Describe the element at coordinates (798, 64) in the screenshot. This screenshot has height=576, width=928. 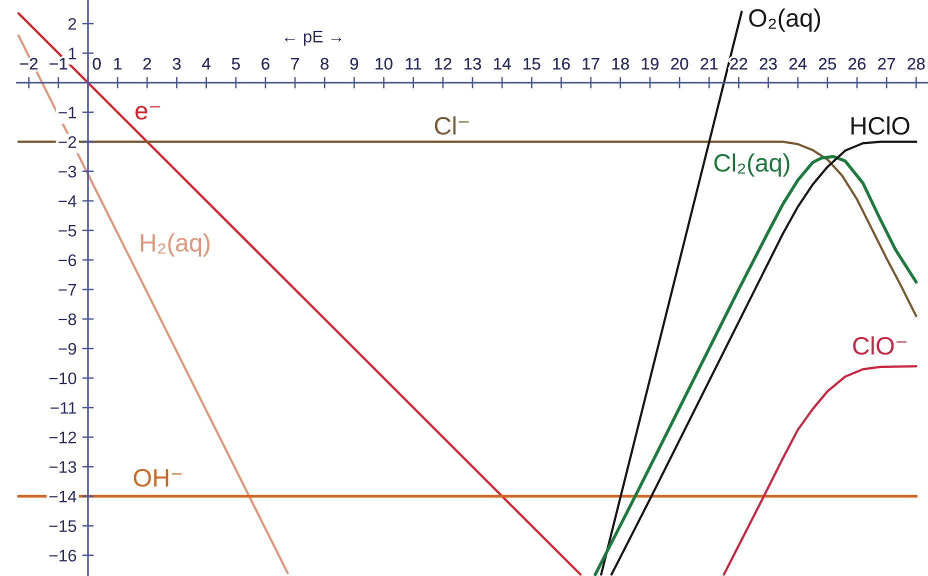
I see `x-tick-label: 24` at that location.